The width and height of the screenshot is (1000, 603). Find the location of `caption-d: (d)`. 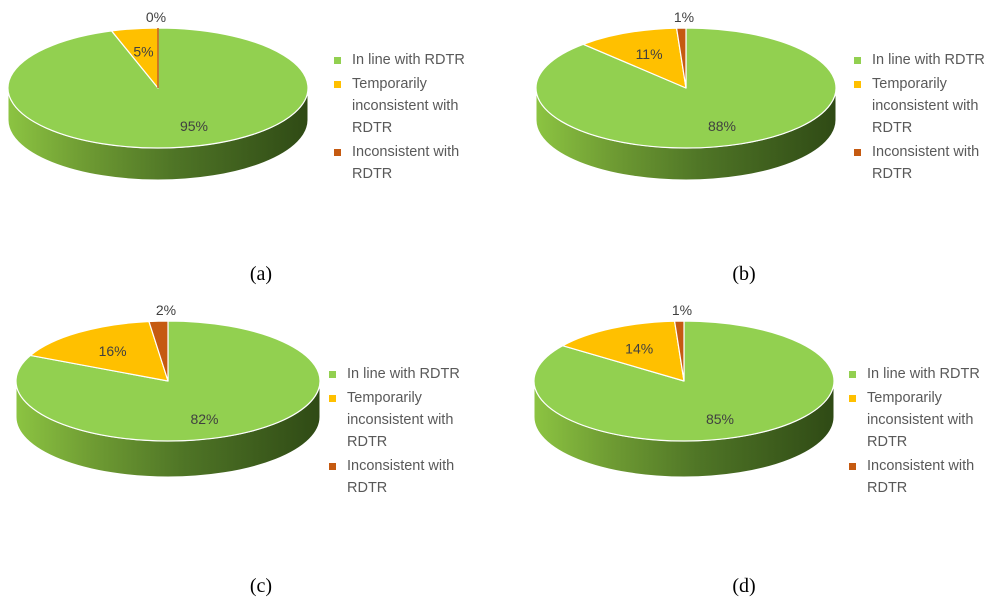

caption-d: (d) is located at coordinates (744, 586).